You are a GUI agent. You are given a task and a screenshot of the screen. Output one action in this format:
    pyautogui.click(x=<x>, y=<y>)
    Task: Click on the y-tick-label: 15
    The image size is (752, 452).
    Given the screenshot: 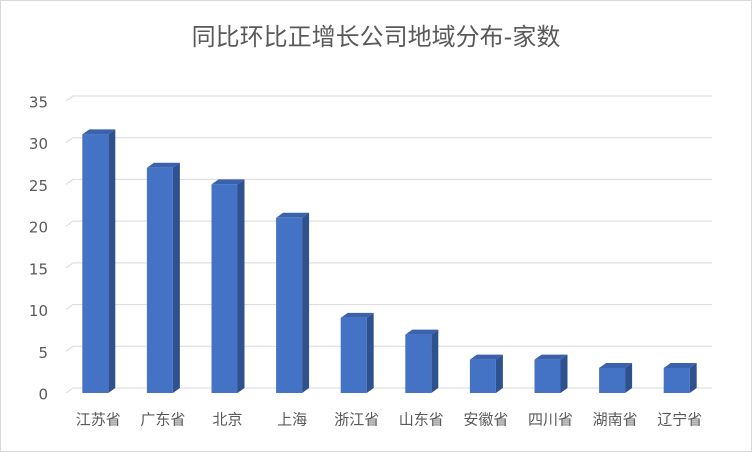 What is the action you would take?
    pyautogui.click(x=38, y=269)
    